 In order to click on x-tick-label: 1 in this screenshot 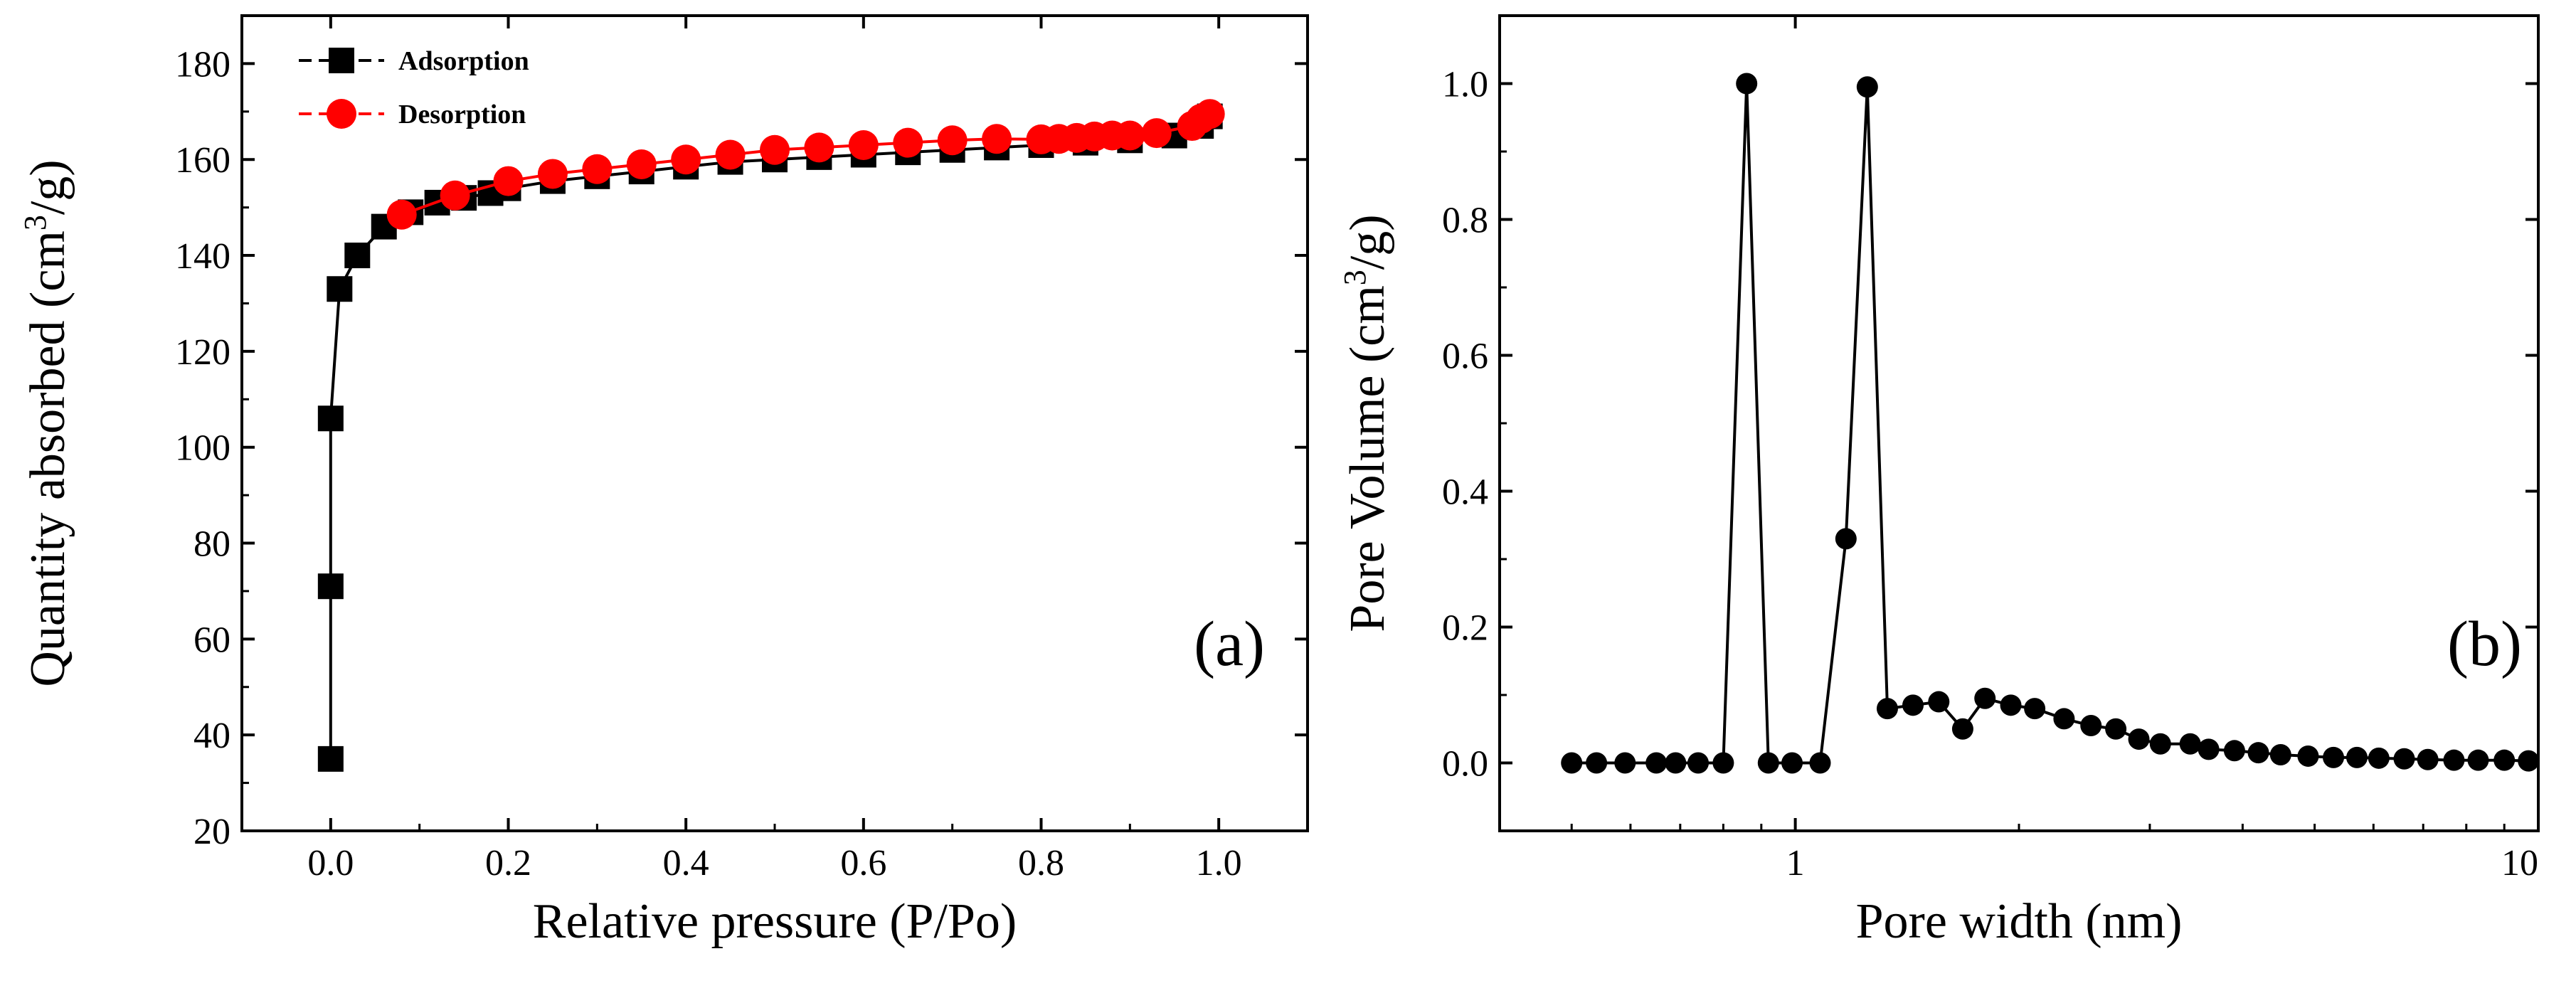, I will do `click(1796, 863)`.